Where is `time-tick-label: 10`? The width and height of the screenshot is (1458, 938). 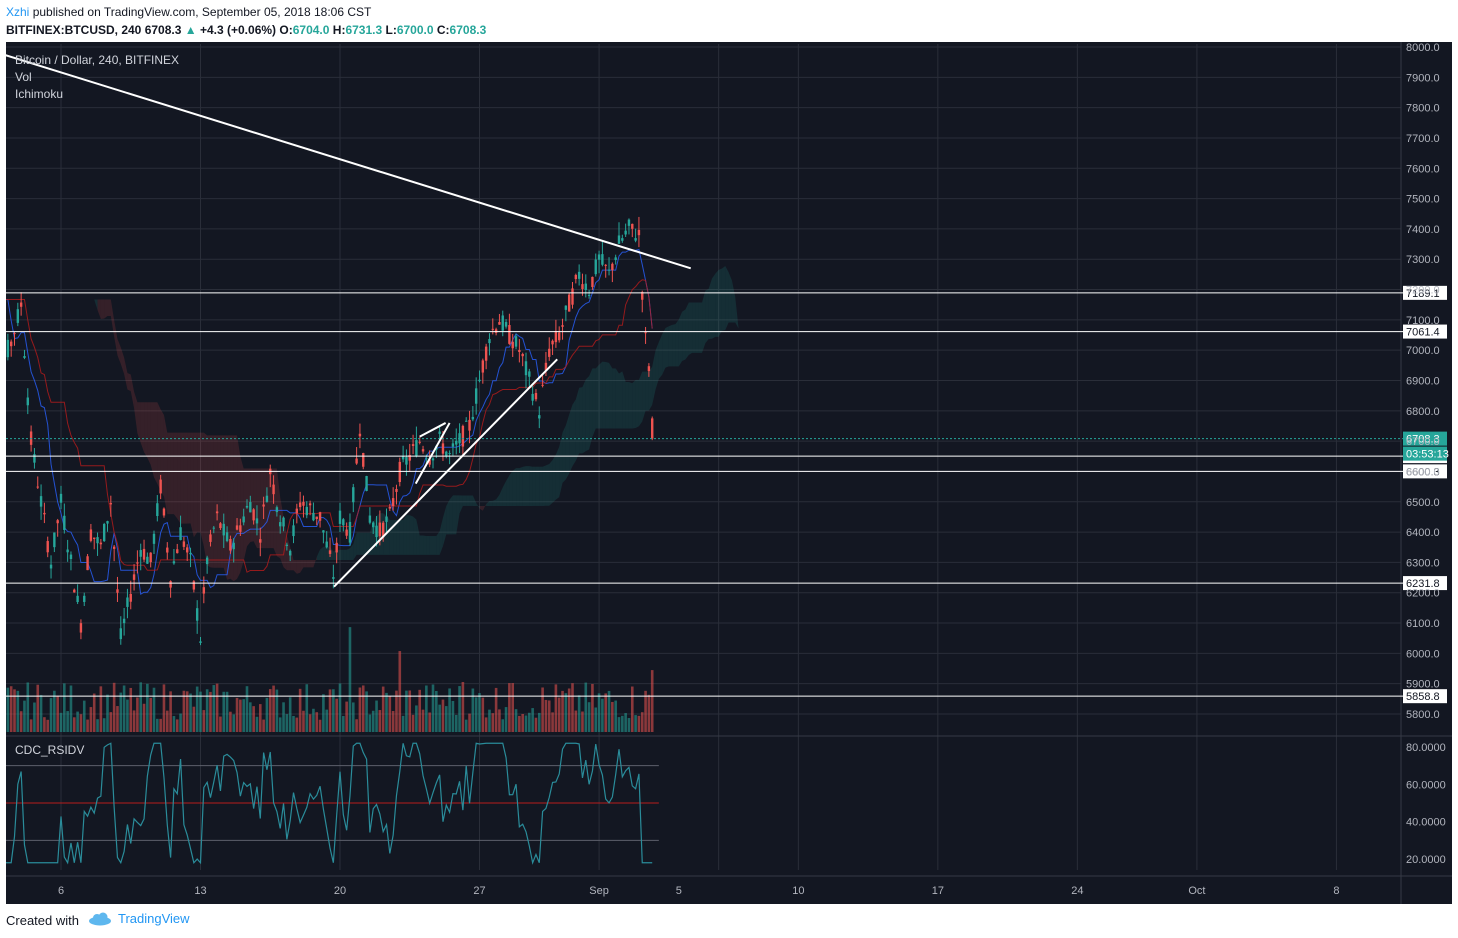
time-tick-label: 10 is located at coordinates (798, 891).